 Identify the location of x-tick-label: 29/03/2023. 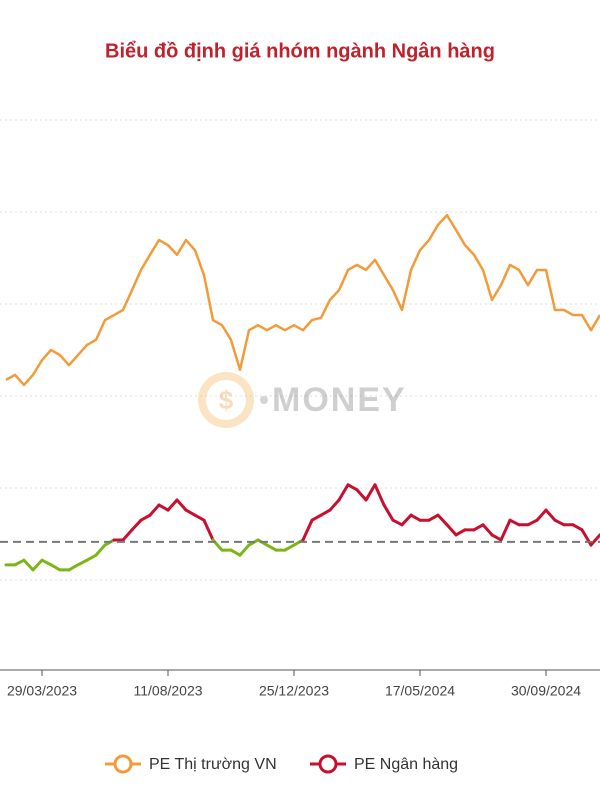
(42, 691).